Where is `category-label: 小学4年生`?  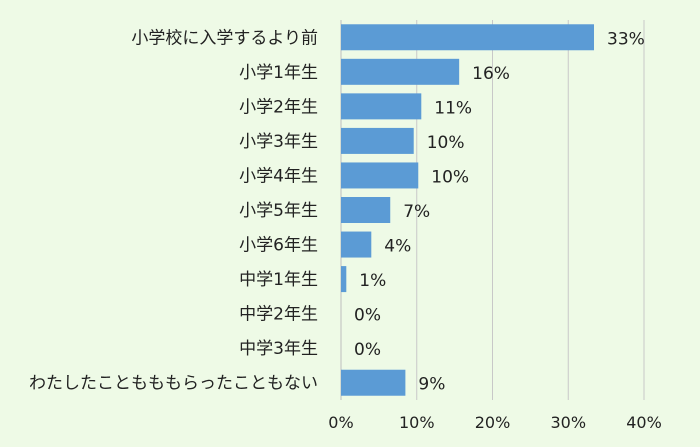 category-label: 小学4年生 is located at coordinates (278, 176).